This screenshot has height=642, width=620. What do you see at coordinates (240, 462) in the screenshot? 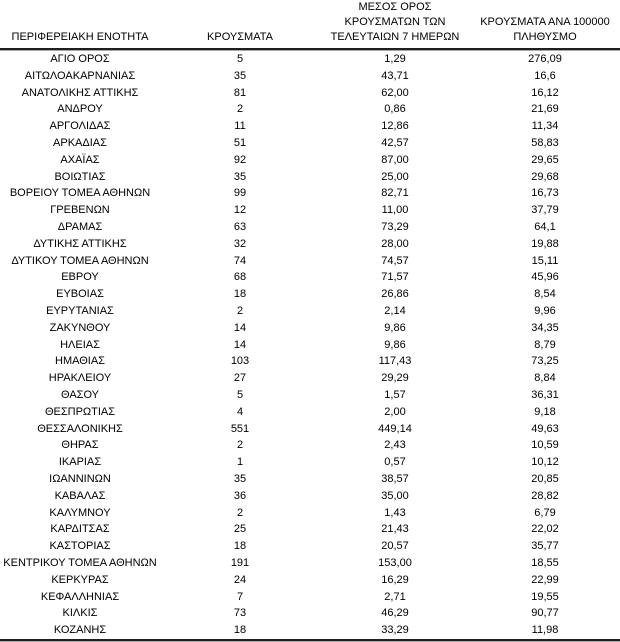
I see `cell-cases: 1` at bounding box center [240, 462].